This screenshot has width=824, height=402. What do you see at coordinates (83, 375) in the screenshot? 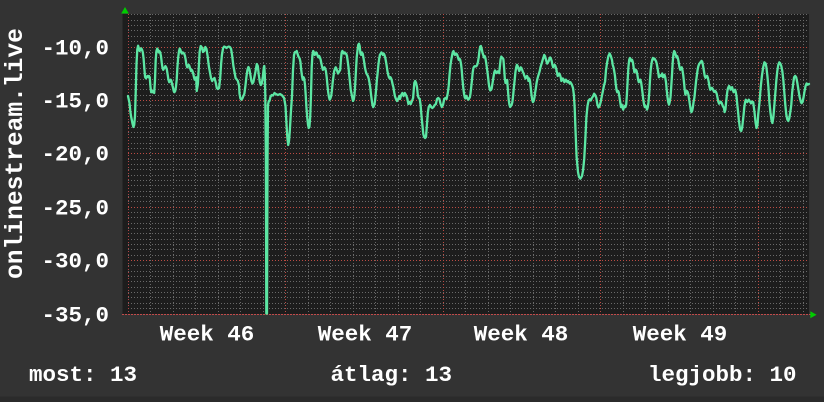
I see `svg-text: most: 13` at bounding box center [83, 375].